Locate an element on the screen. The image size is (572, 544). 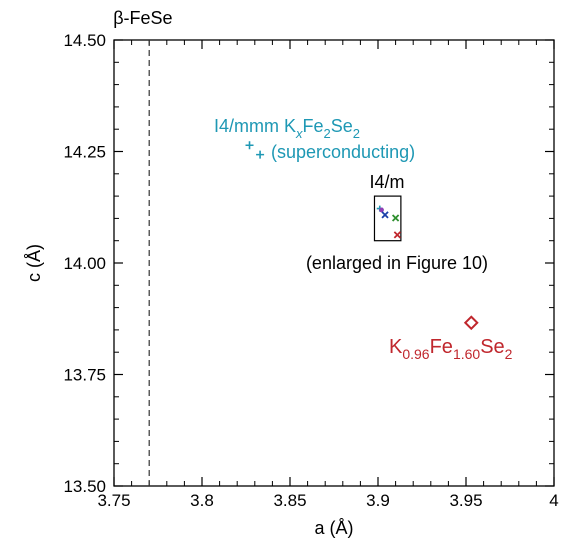
x-tick-label: 3.85 is located at coordinates (289, 500).